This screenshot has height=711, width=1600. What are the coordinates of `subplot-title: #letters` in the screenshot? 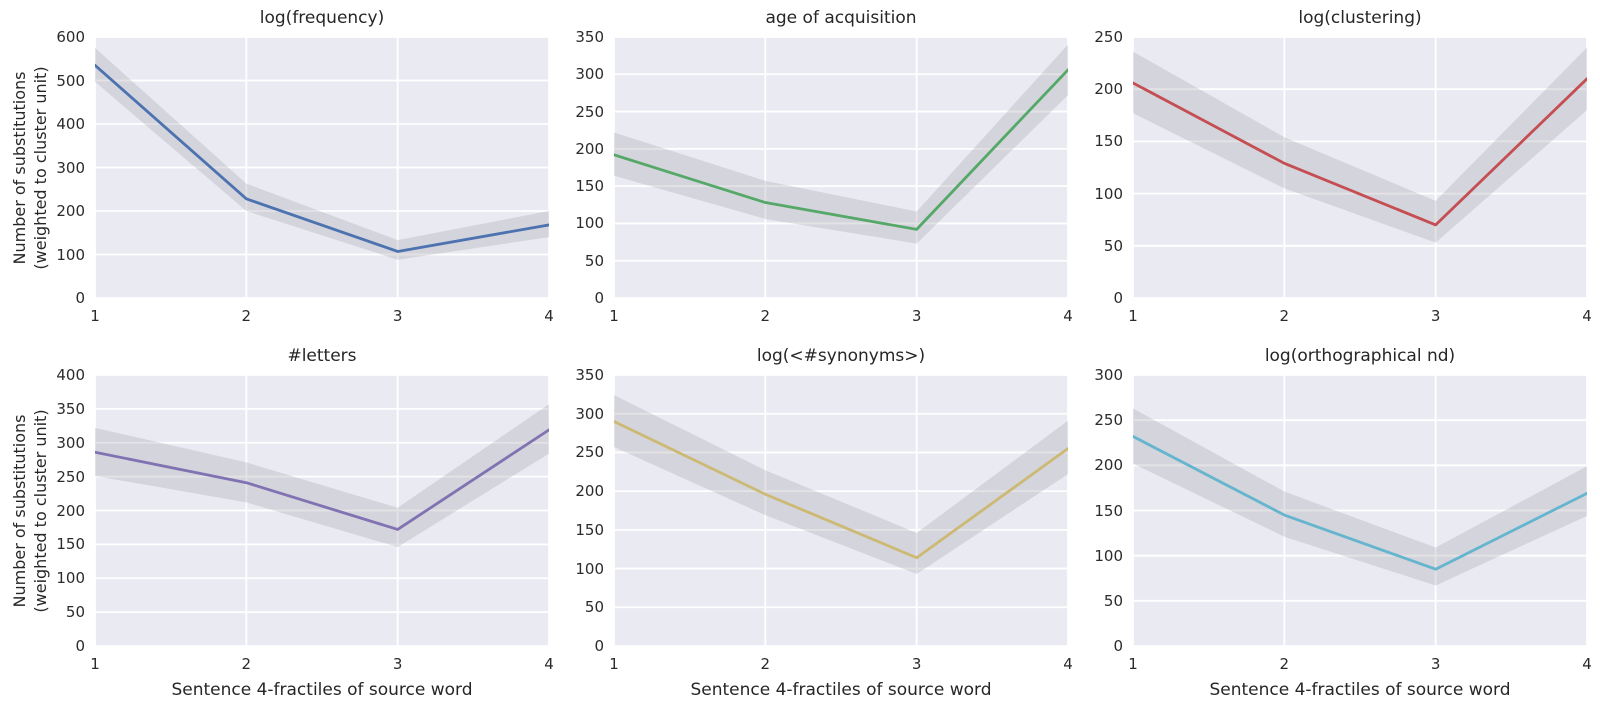 It's located at (322, 356).